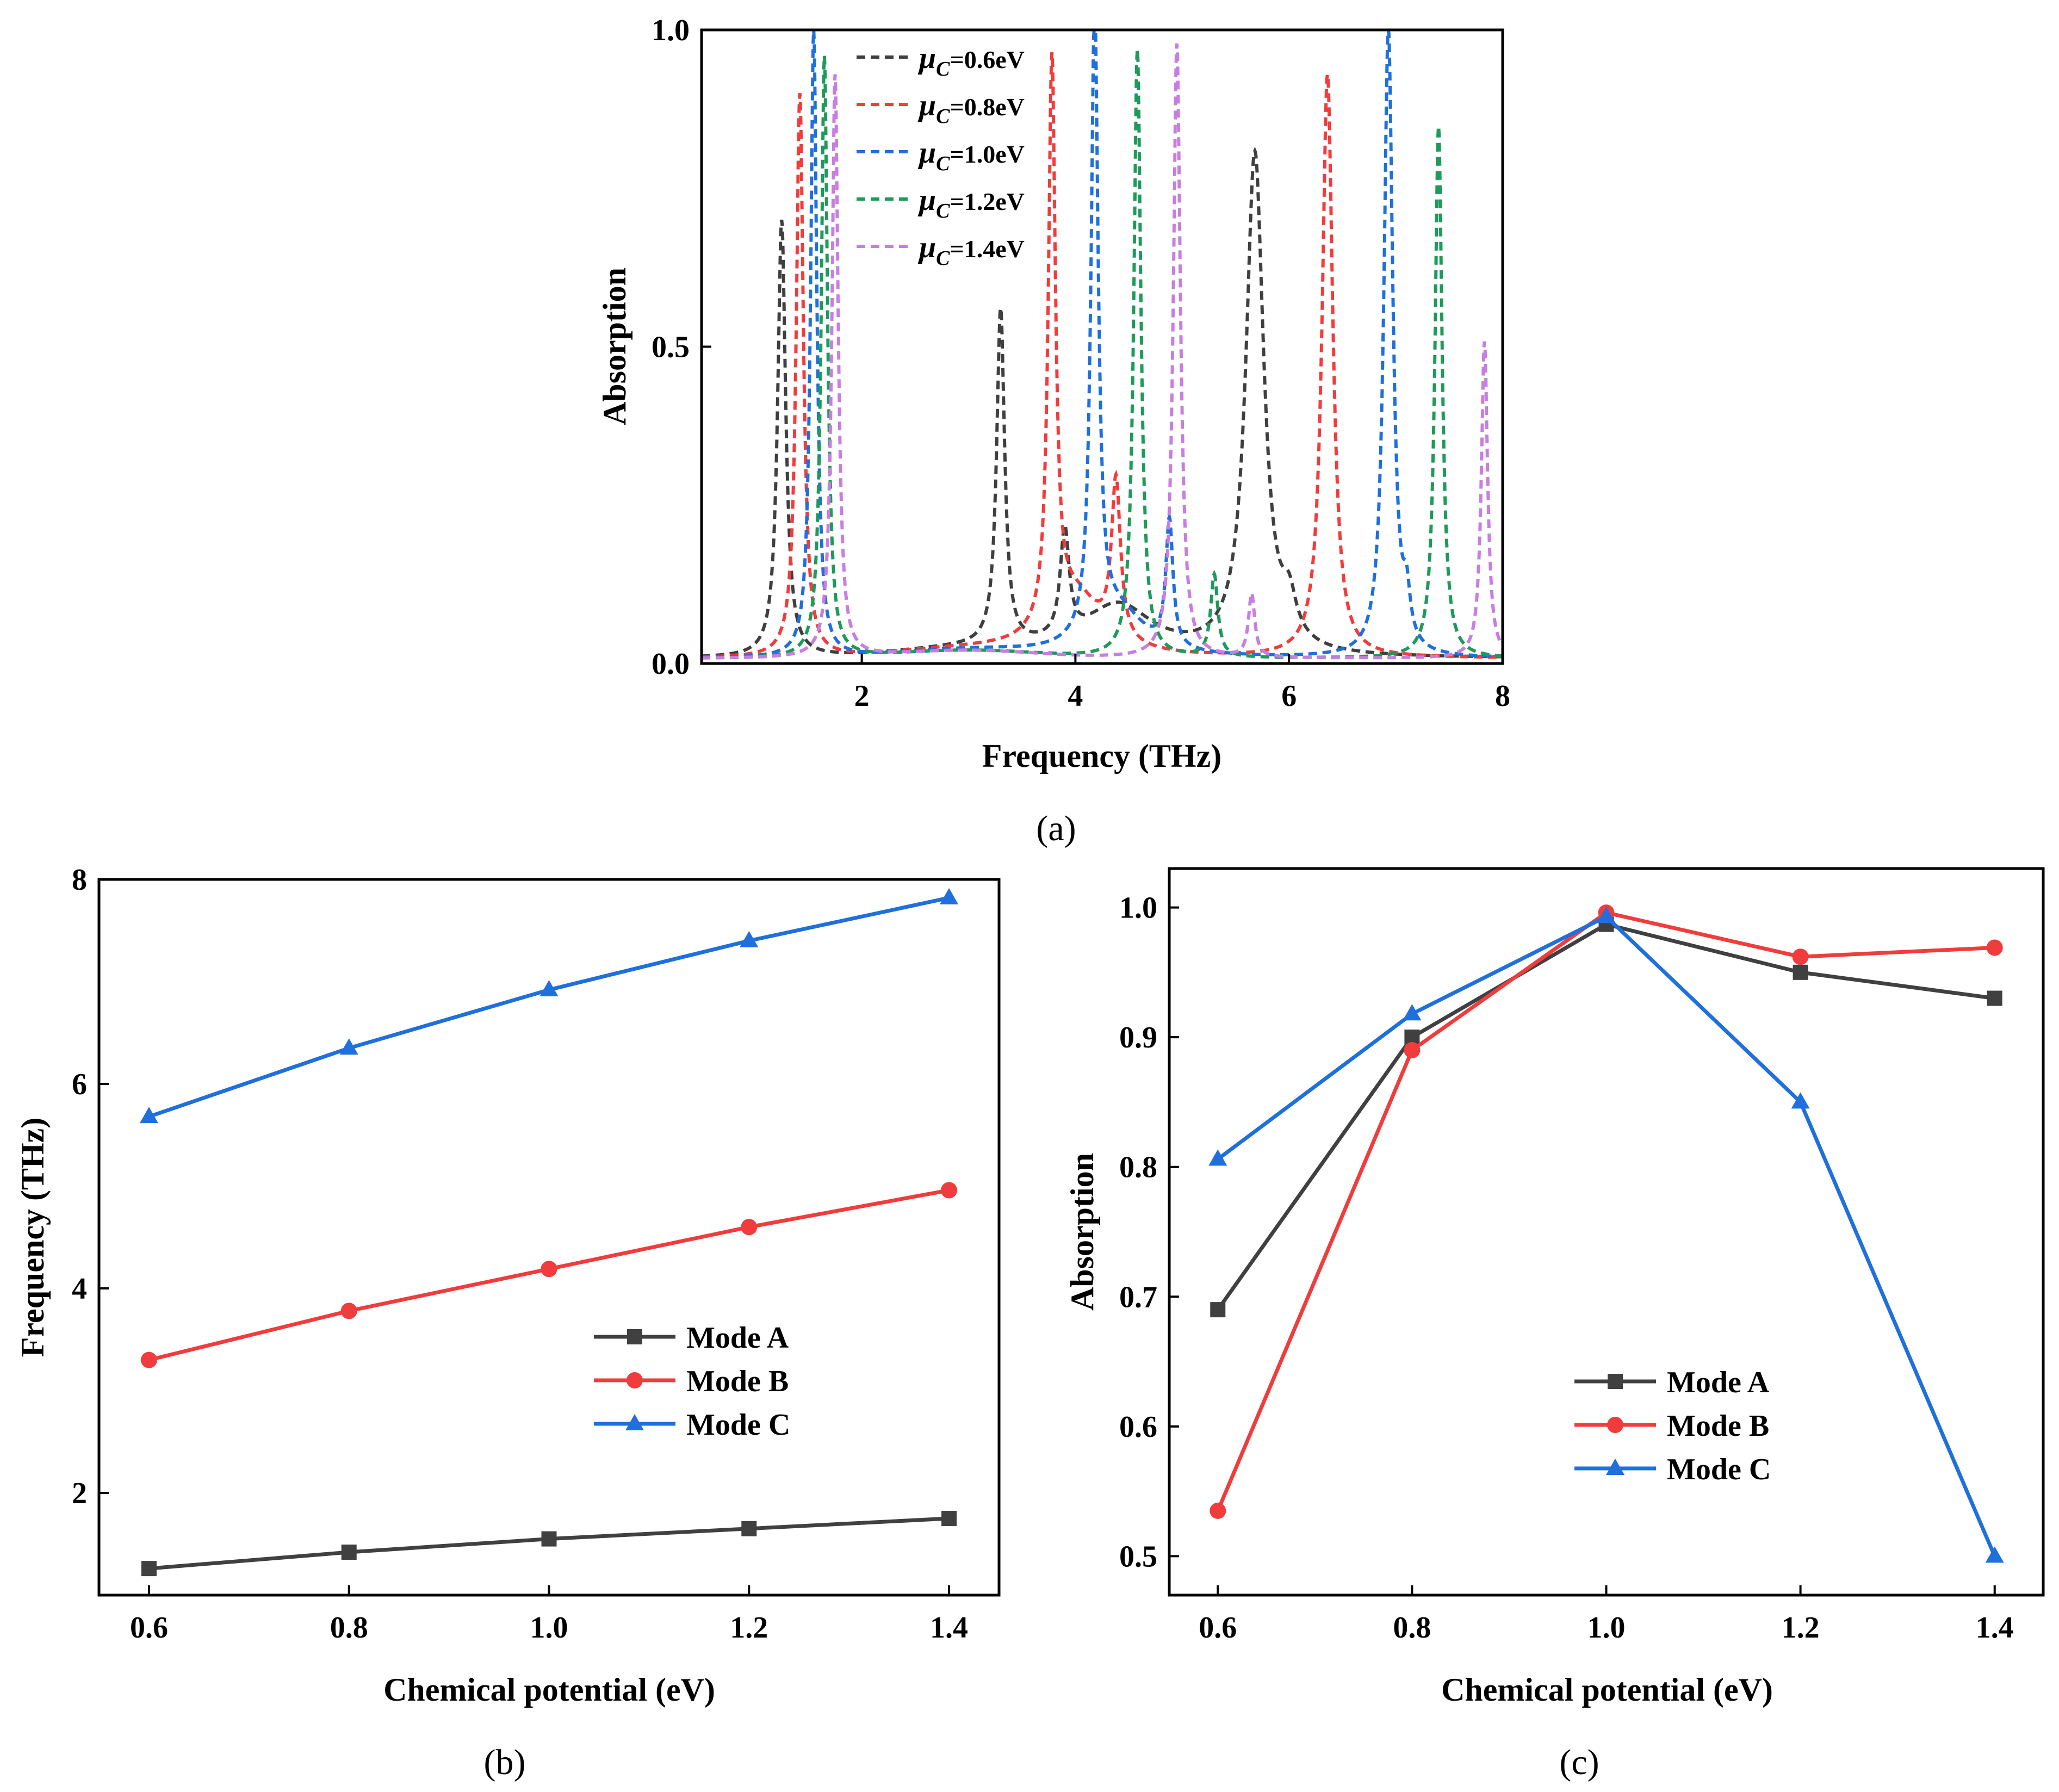  What do you see at coordinates (1102, 756) in the screenshot?
I see `a-x-axis-title: Frequency (THz)` at bounding box center [1102, 756].